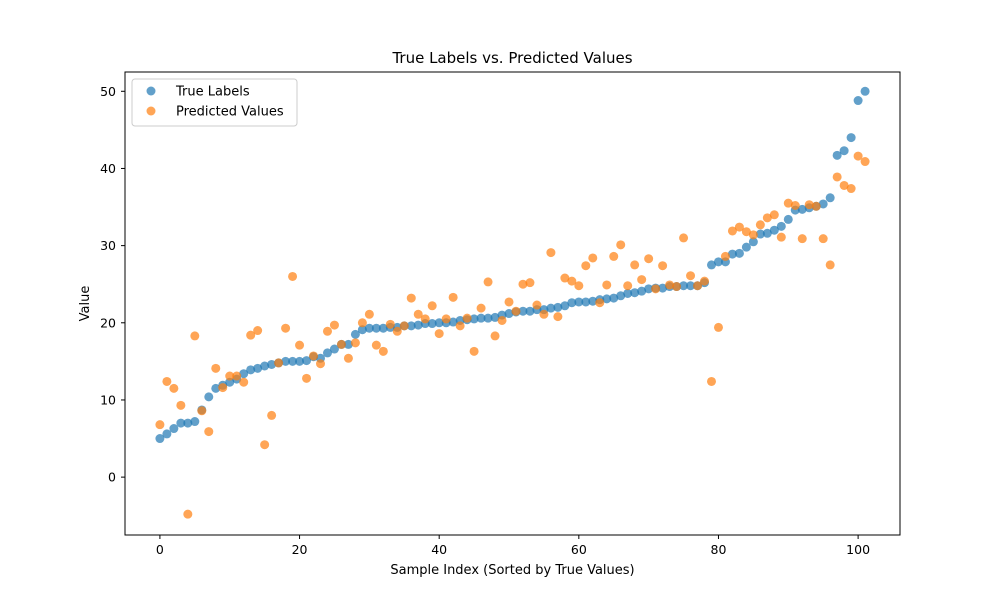 This screenshot has height=600, width=1000. What do you see at coordinates (112, 477) in the screenshot?
I see `y-tick-label-0: 0` at bounding box center [112, 477].